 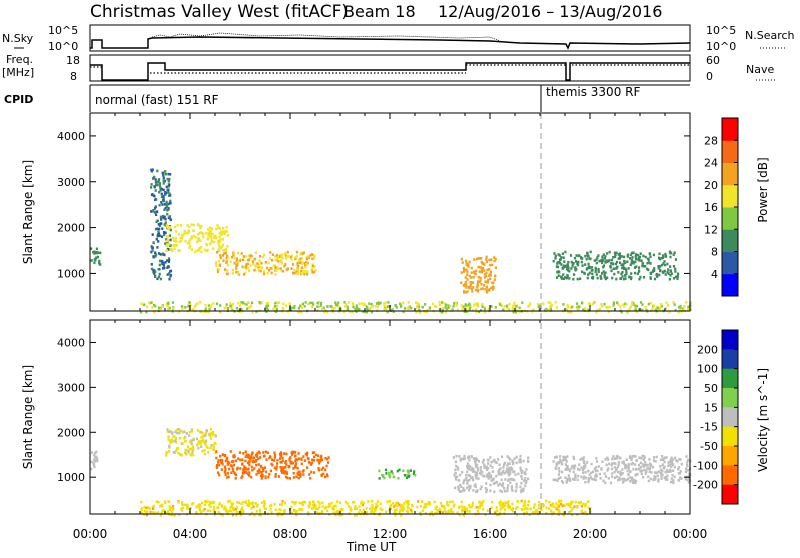 I want to click on velocity-colorbar-tick-label: -50, so click(x=709, y=446).